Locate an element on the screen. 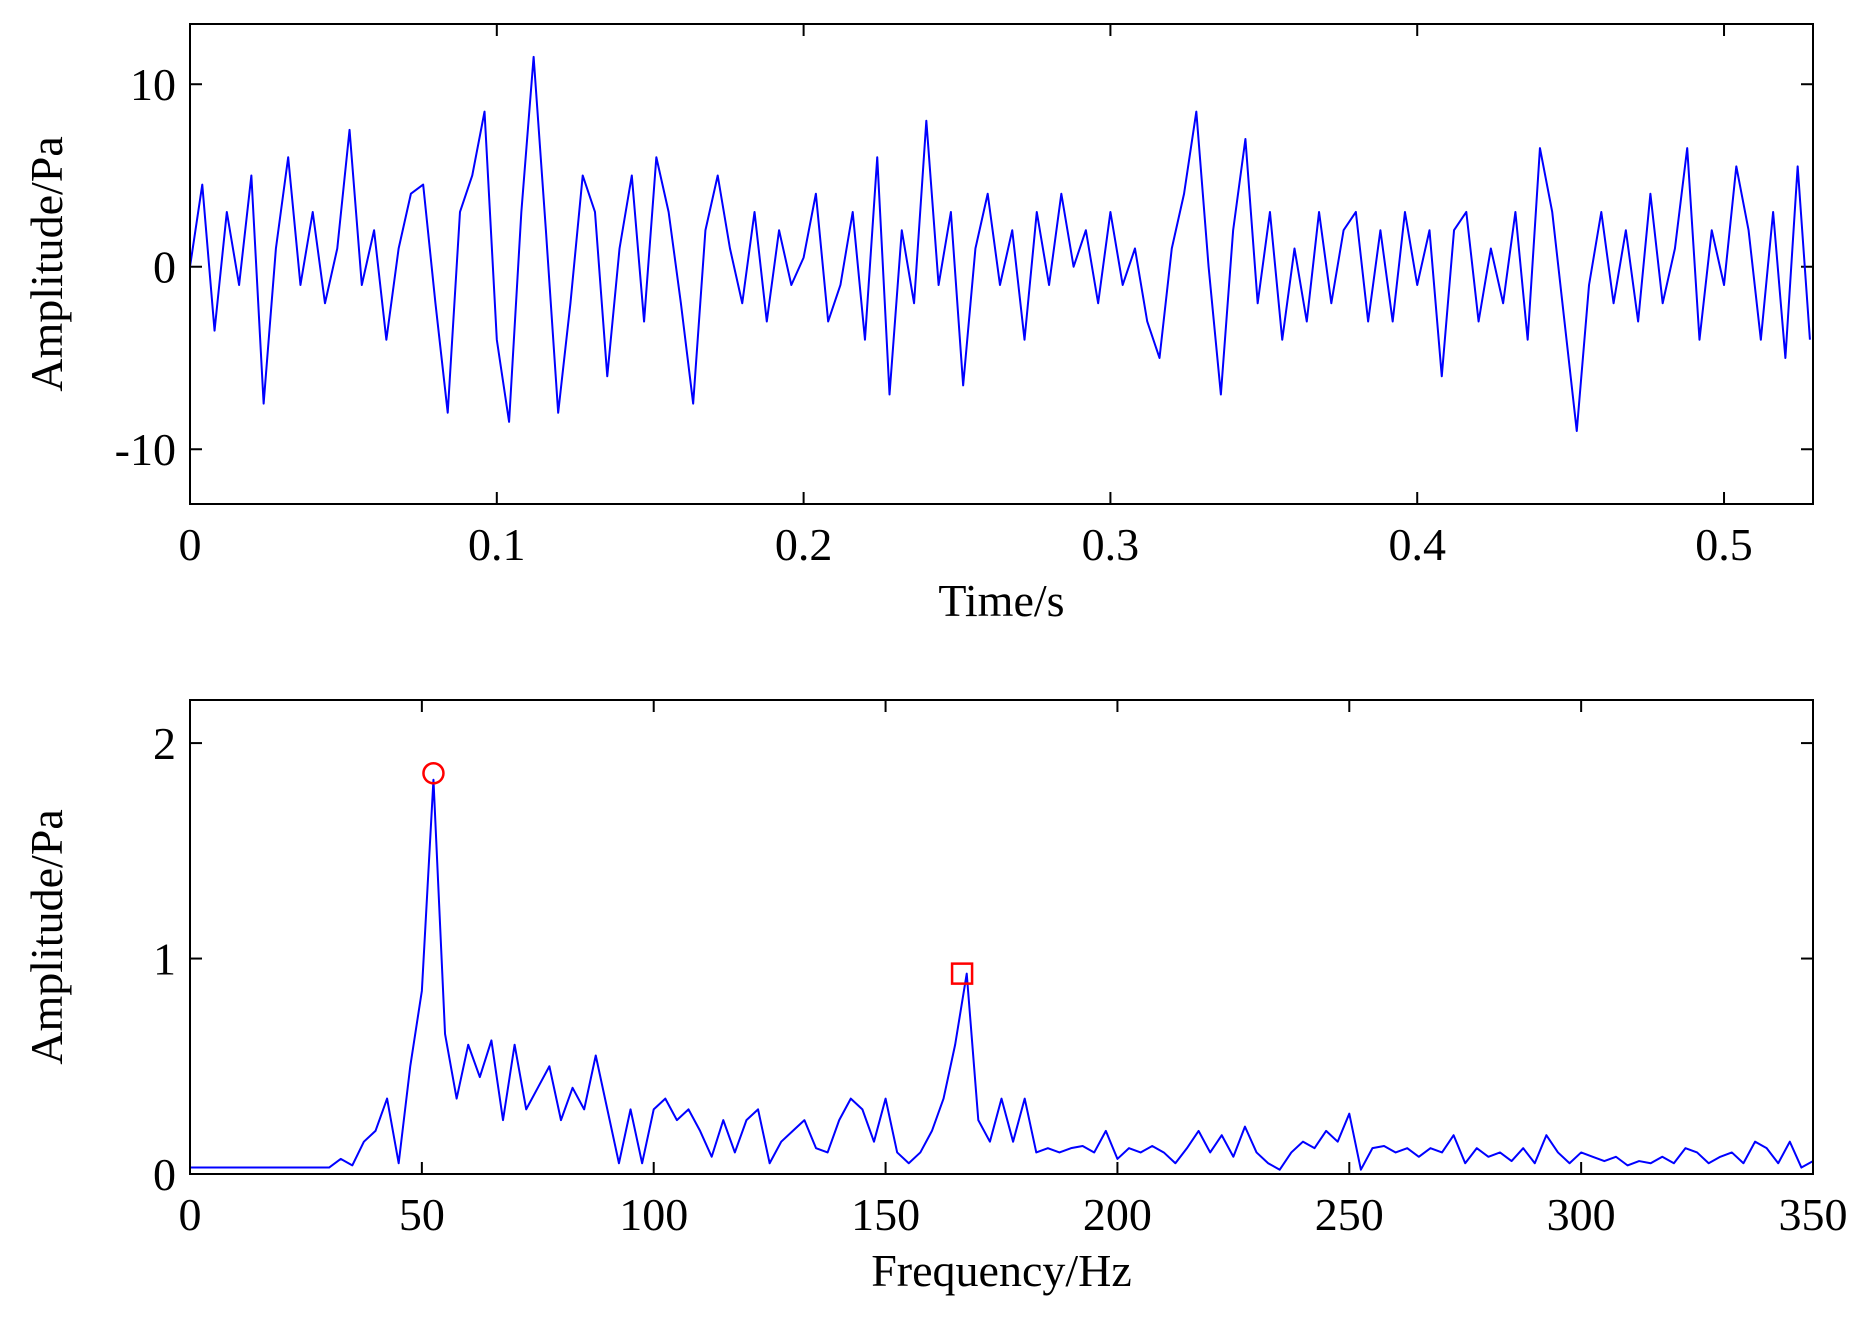 The height and width of the screenshot is (1329, 1873). x-tick-label: 150 is located at coordinates (885, 1214).